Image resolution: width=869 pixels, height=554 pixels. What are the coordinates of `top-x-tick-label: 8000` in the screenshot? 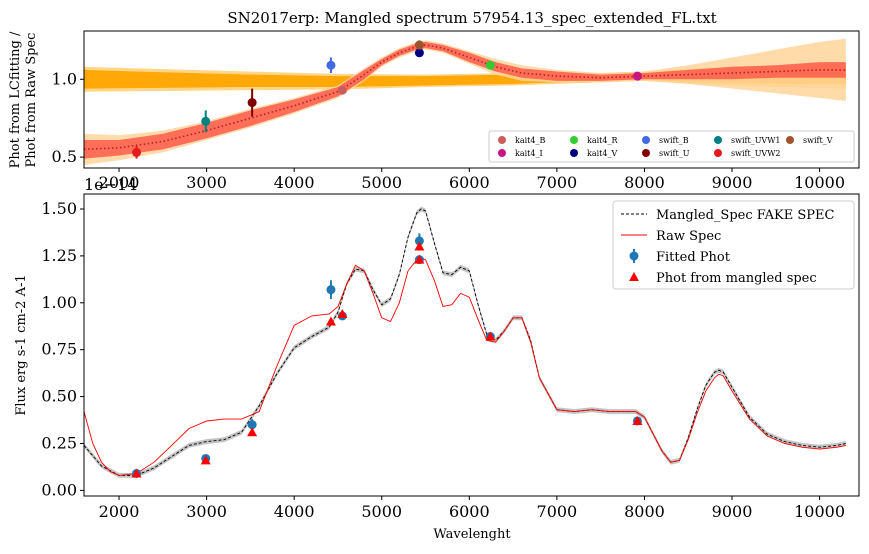 It's located at (644, 182).